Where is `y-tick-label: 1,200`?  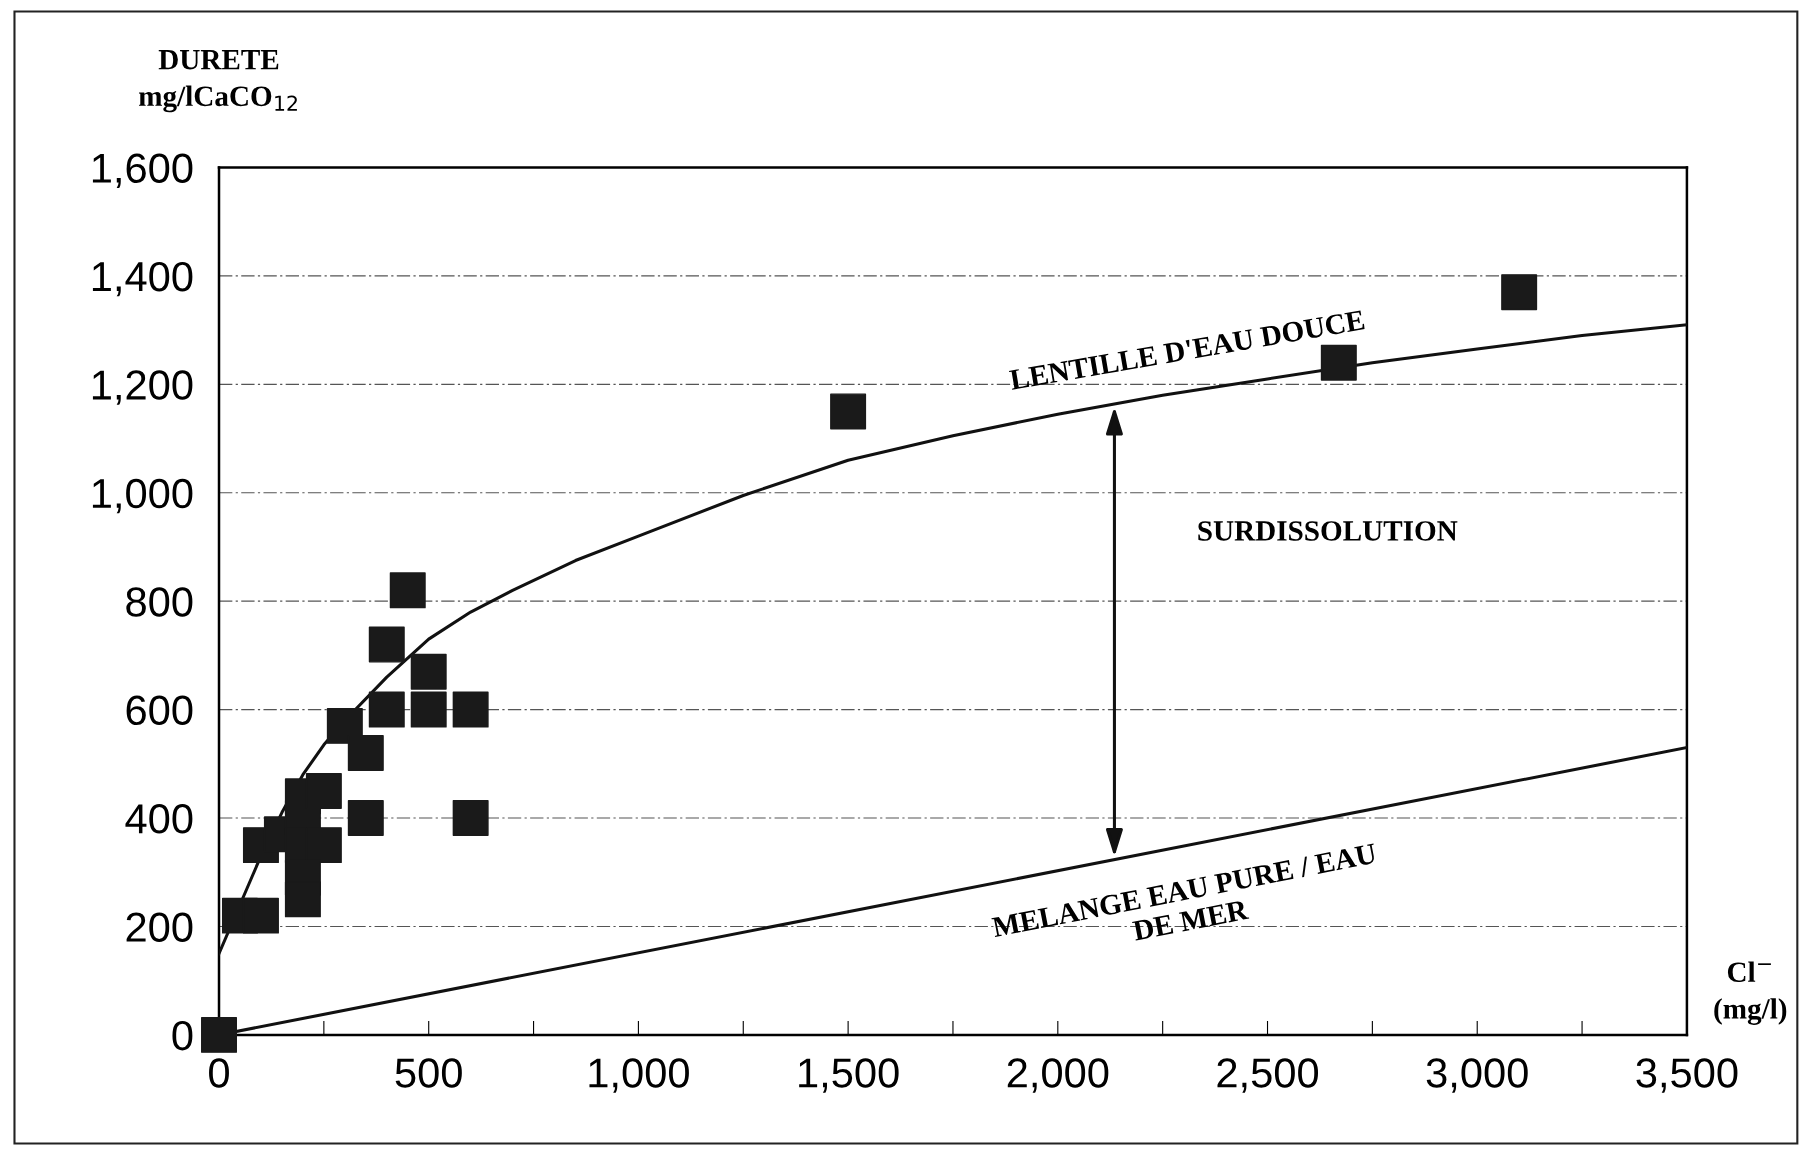 y-tick-label: 1,200 is located at coordinates (142, 387).